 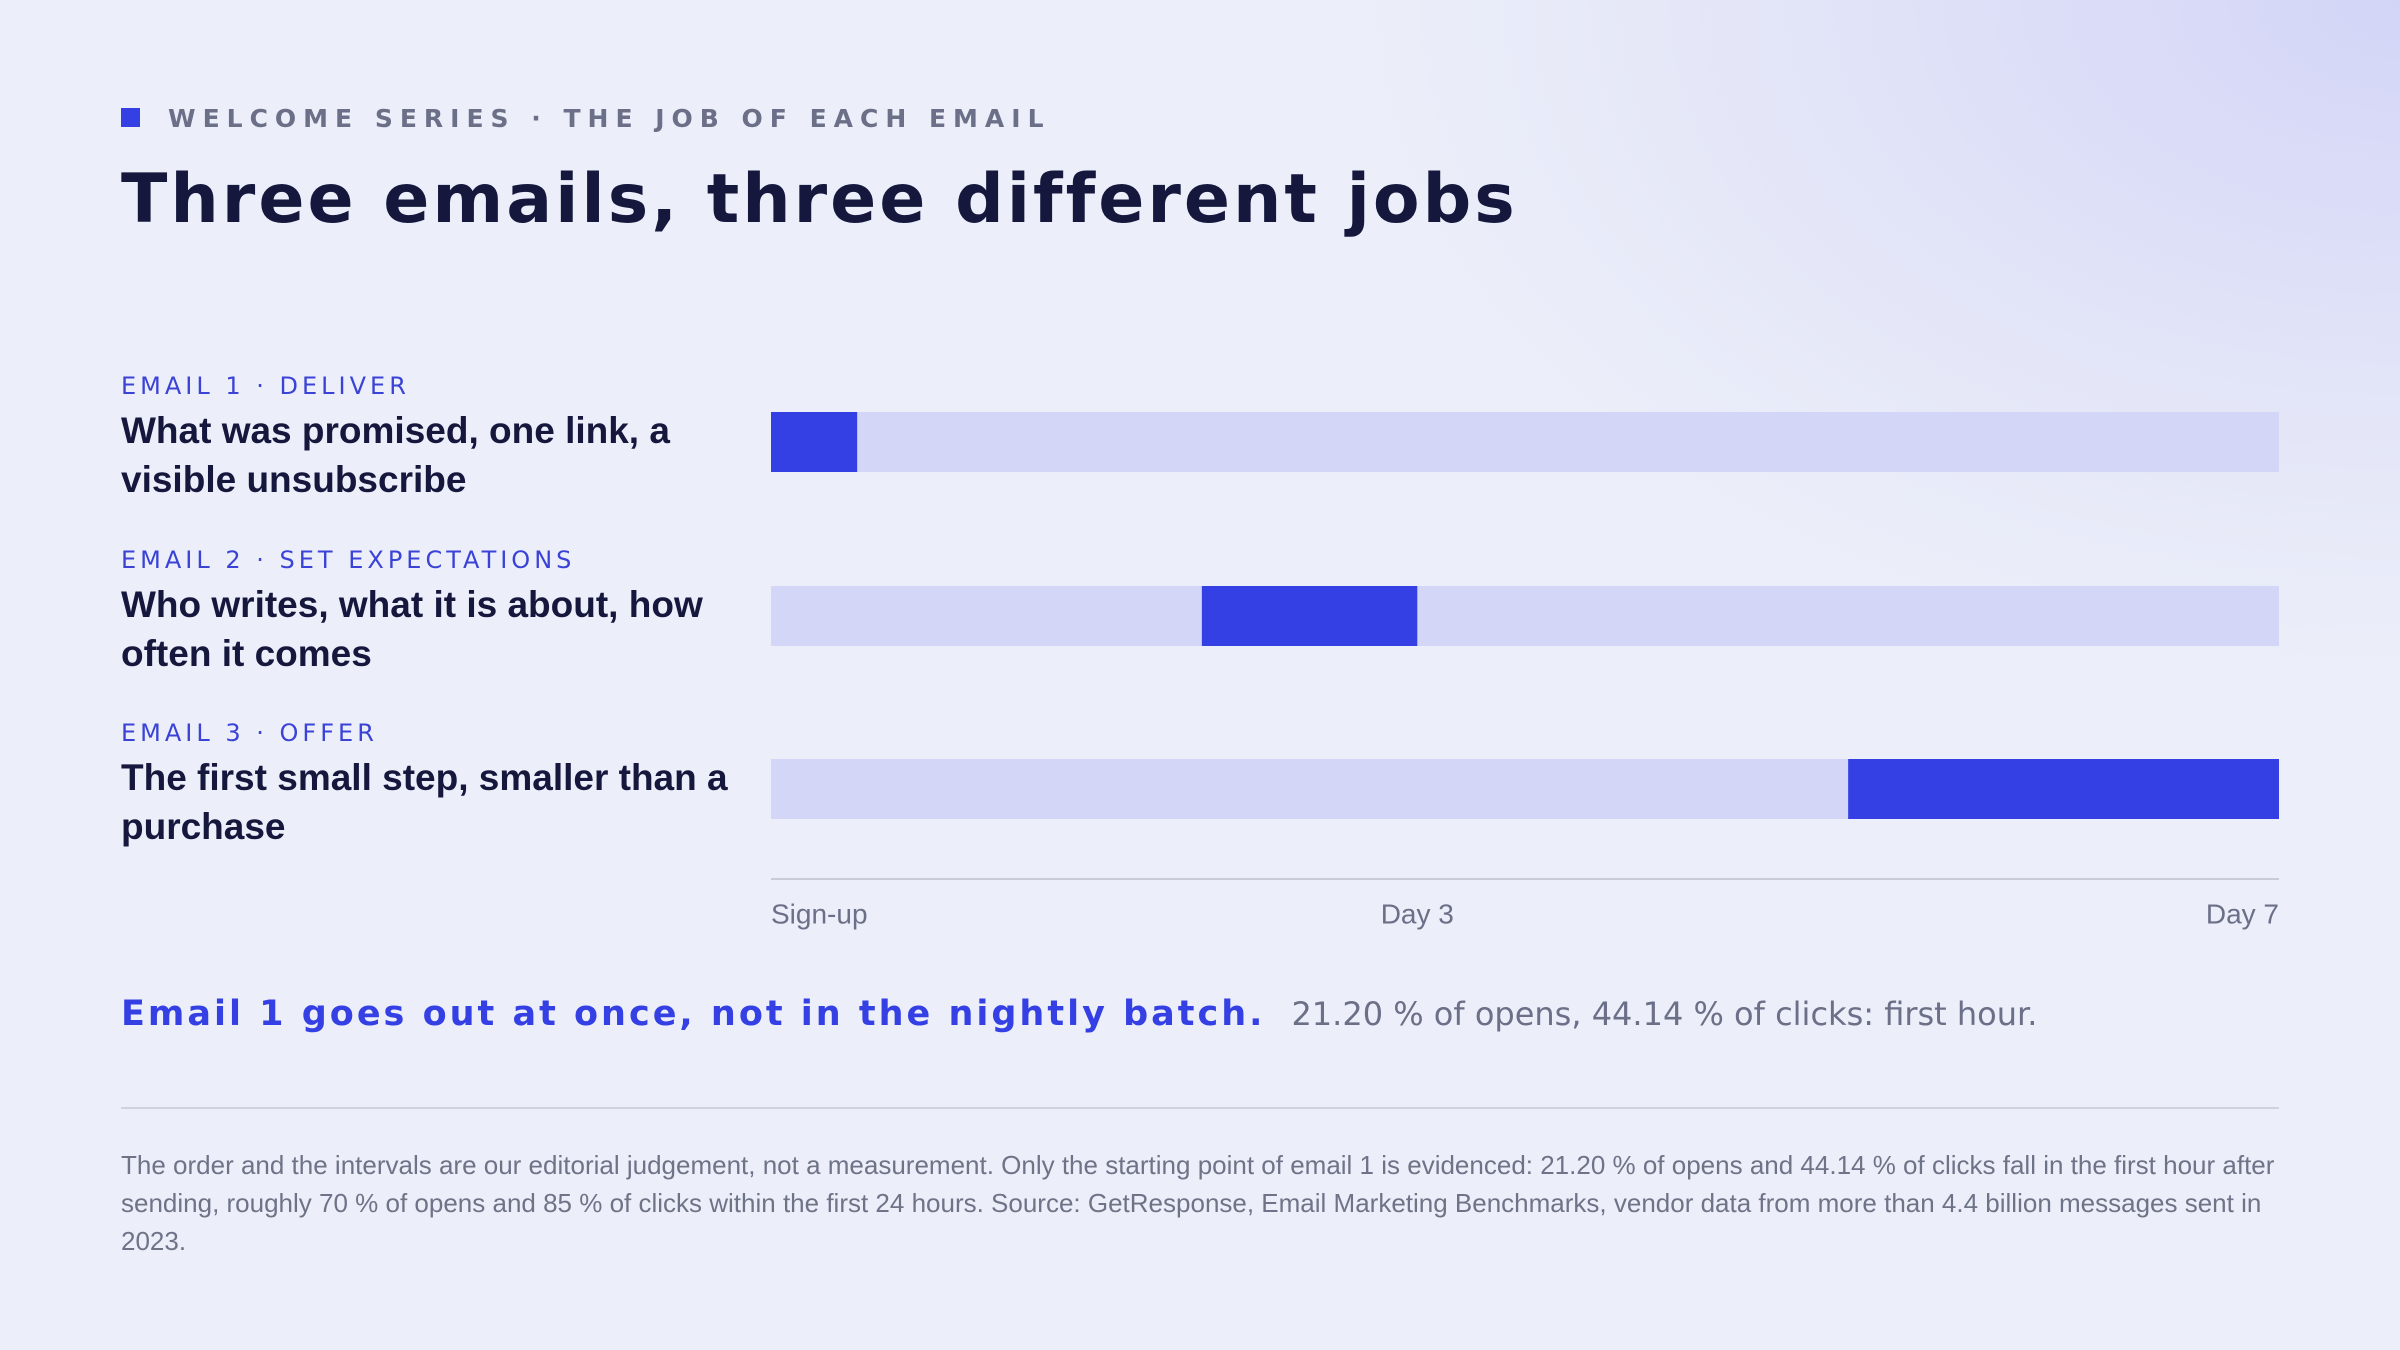 What do you see at coordinates (249, 733) in the screenshot?
I see `row-label: EMAIL 3 · OFFER` at bounding box center [249, 733].